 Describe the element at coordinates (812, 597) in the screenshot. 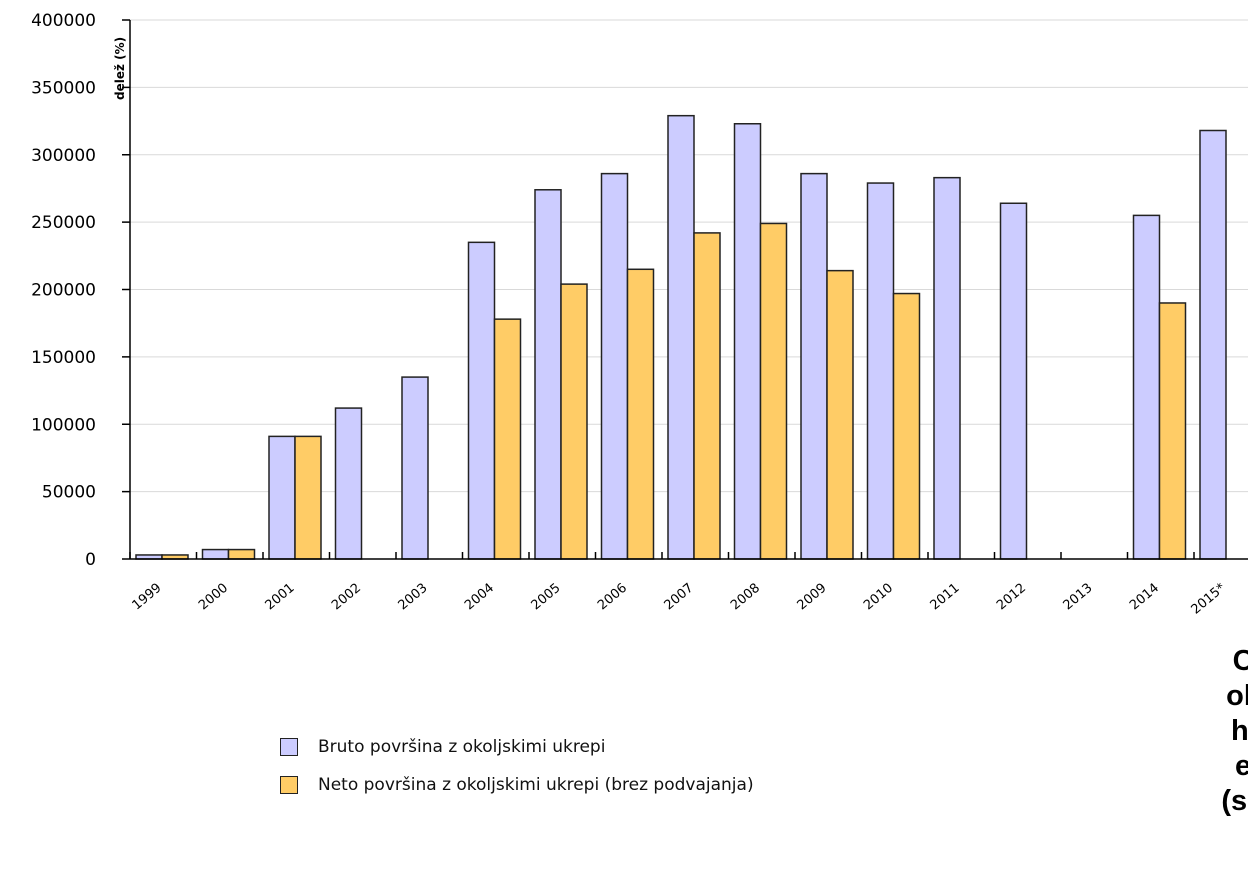

I see `x-tick-label: 2009` at that location.